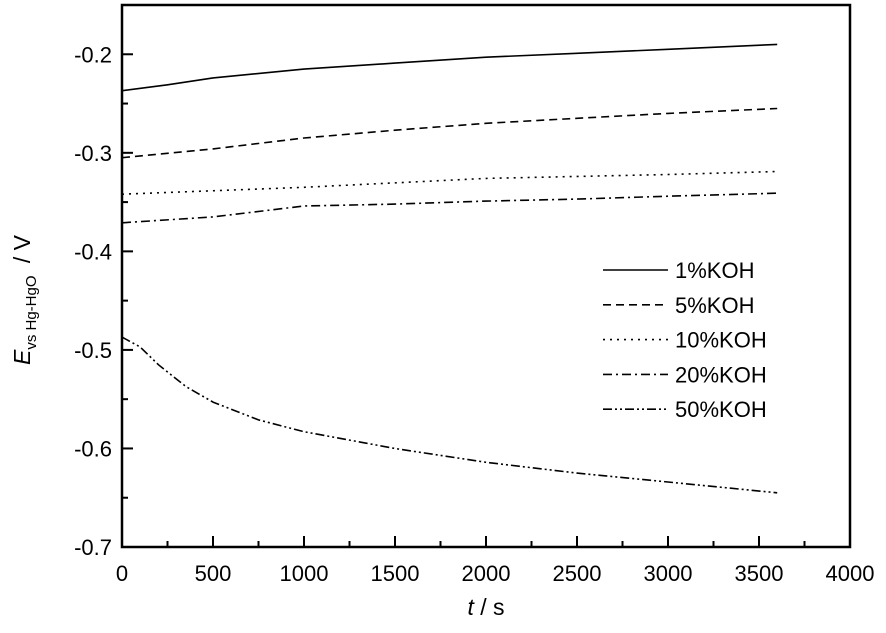  Describe the element at coordinates (850, 573) in the screenshot. I see `x-tick-label: 4000` at that location.